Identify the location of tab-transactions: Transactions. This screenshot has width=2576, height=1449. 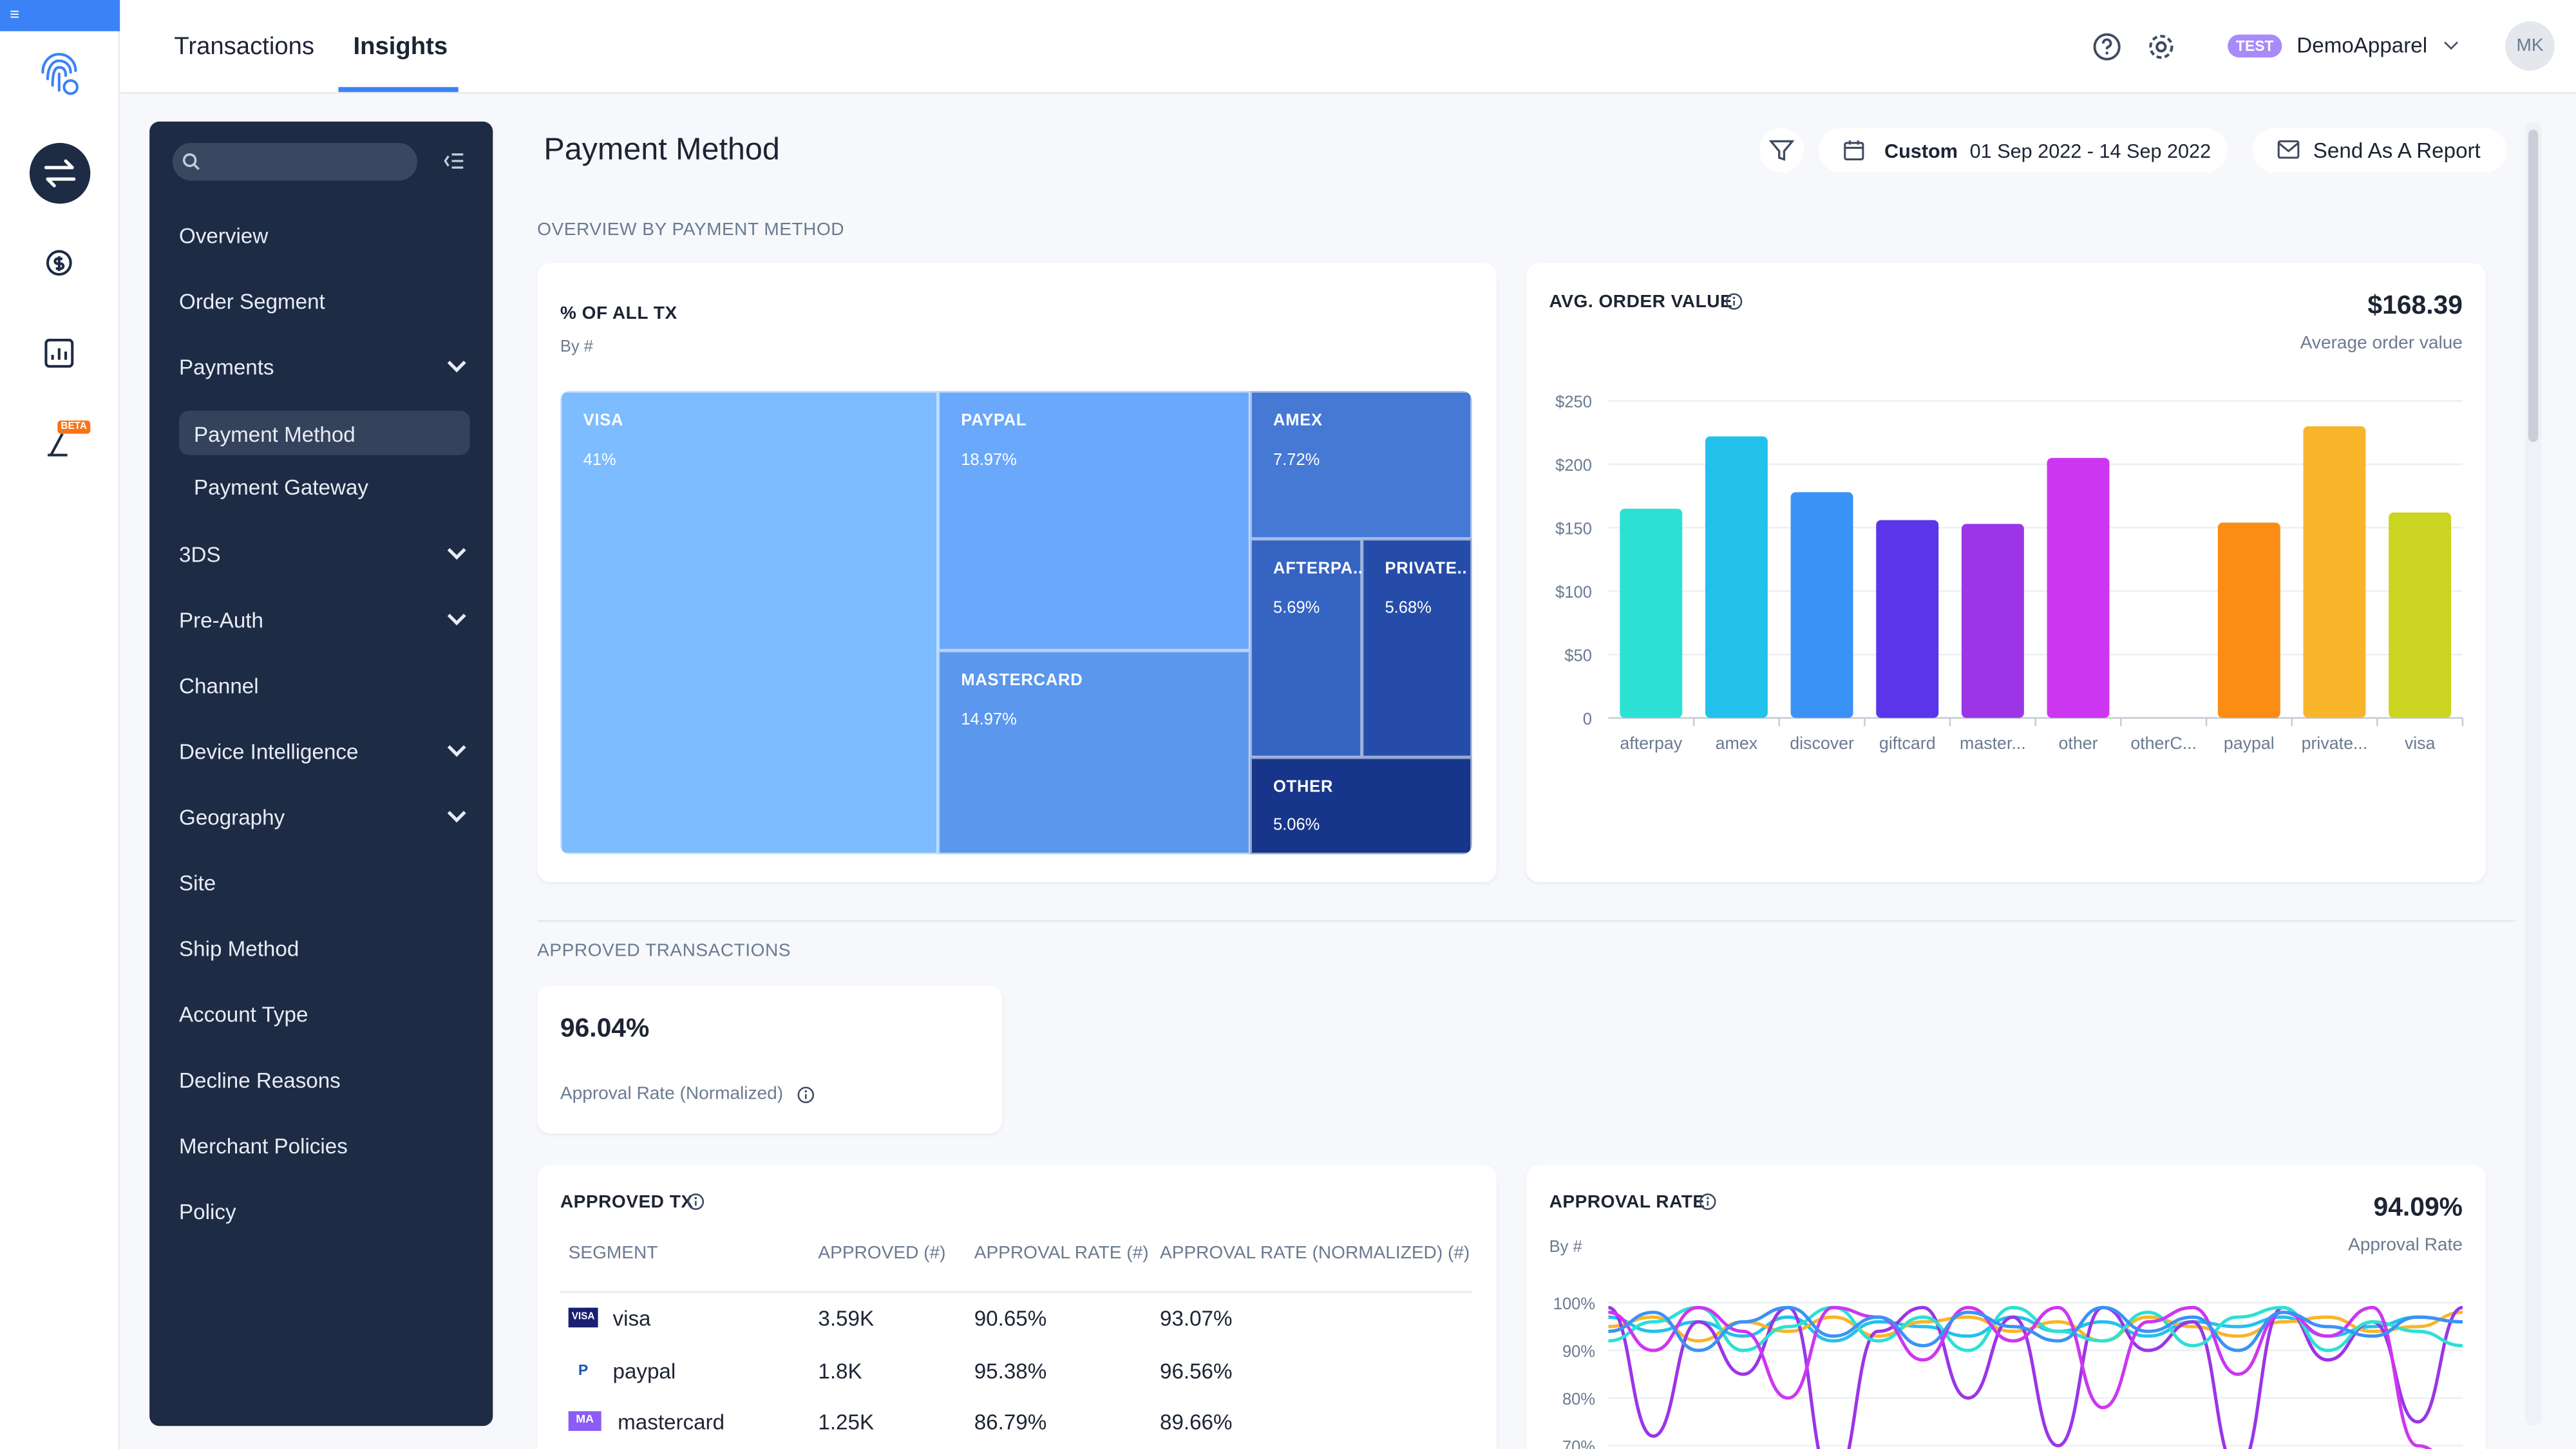
(245, 47).